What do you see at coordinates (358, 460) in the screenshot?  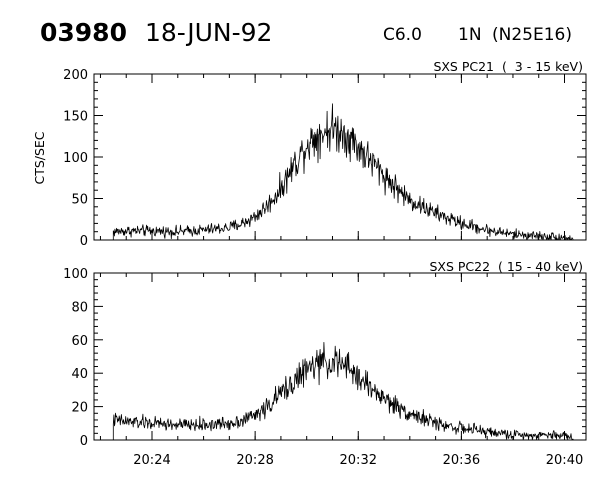 I see `x-tick-label: 20:32` at bounding box center [358, 460].